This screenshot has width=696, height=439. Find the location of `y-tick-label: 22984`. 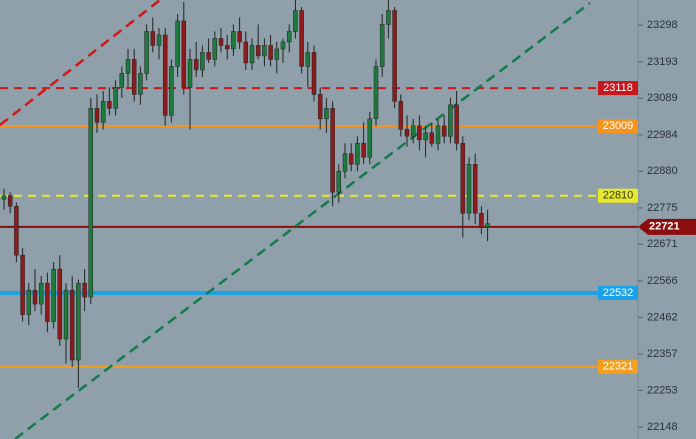

y-tick-label: 22984 is located at coordinates (662, 135).